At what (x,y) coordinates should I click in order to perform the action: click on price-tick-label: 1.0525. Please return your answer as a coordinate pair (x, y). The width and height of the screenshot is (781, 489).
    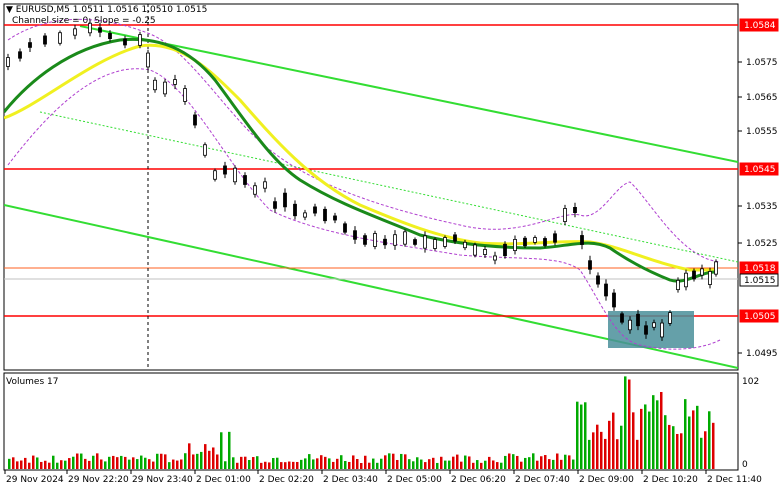
    Looking at the image, I should click on (762, 244).